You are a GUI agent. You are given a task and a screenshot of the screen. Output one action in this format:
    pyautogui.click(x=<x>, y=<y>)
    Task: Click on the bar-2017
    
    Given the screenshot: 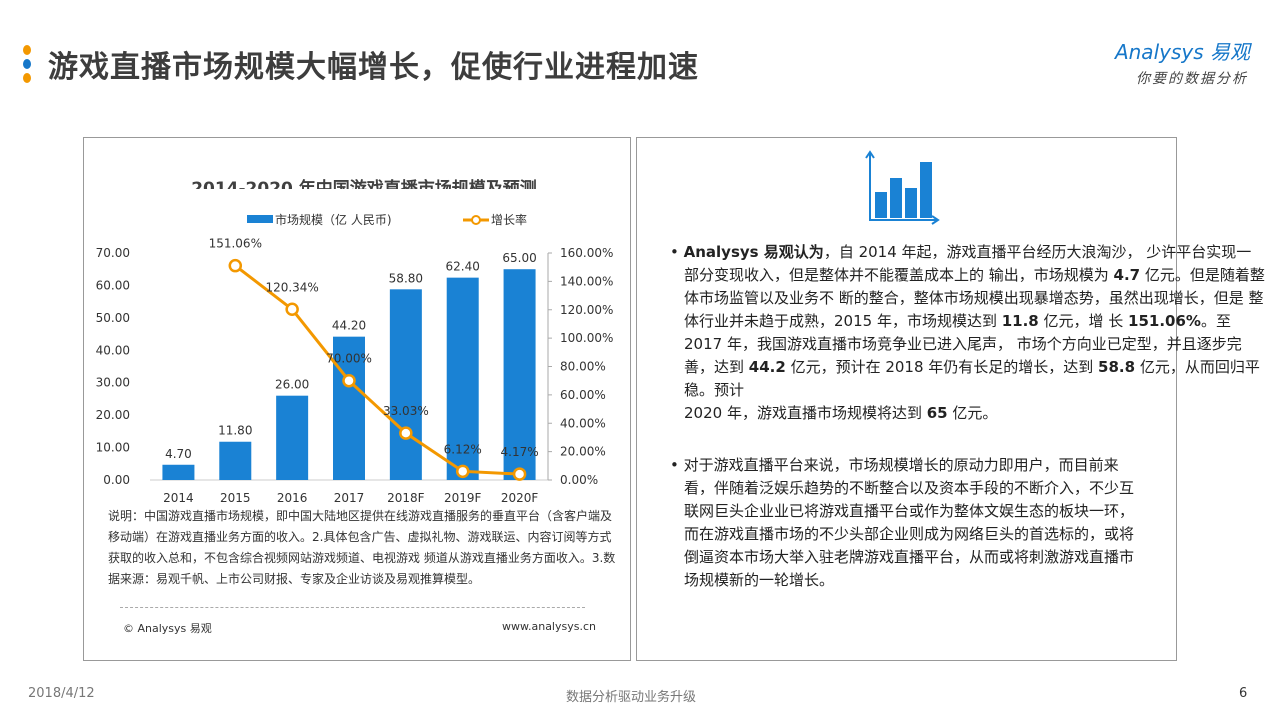 What is the action you would take?
    pyautogui.click(x=349, y=408)
    